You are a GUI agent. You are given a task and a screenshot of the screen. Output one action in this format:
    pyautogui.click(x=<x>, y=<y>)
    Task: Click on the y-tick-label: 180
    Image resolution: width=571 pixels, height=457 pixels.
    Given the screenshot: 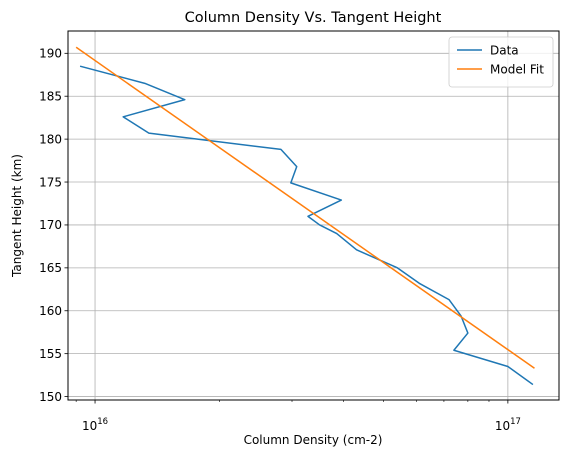 What is the action you would take?
    pyautogui.click(x=50, y=139)
    